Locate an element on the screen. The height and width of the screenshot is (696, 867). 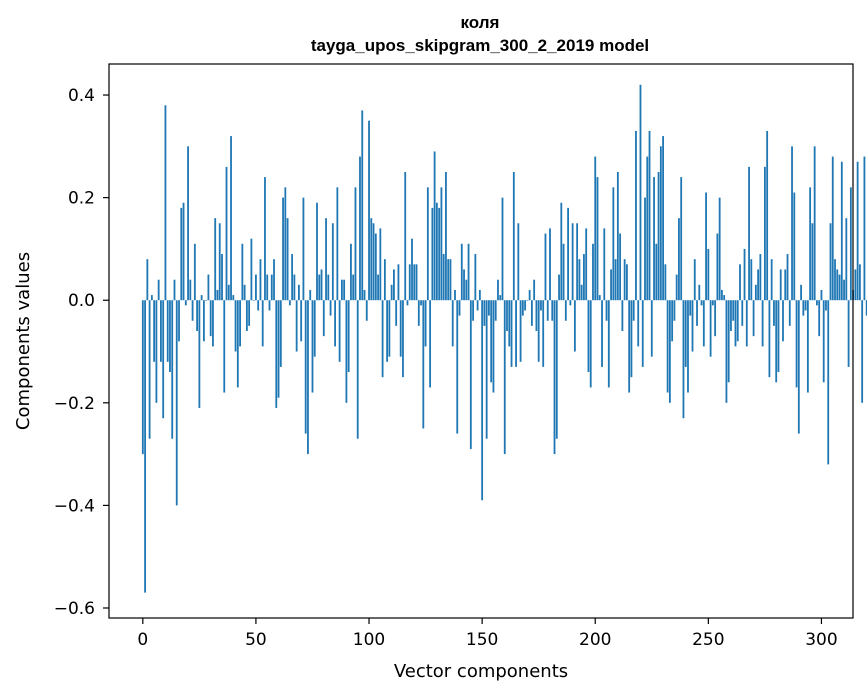
y-tick-label-2: −0.2 is located at coordinates (74, 404).